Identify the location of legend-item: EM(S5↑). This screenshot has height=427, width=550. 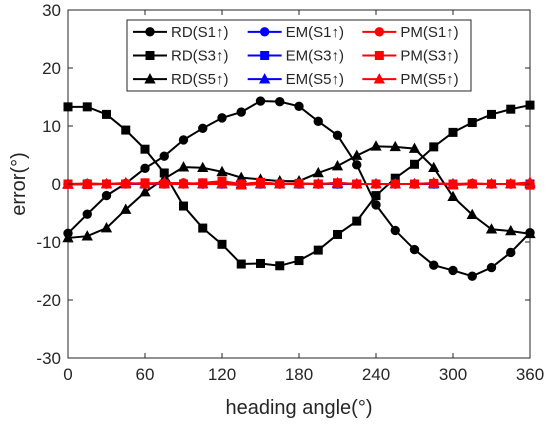
(295, 79).